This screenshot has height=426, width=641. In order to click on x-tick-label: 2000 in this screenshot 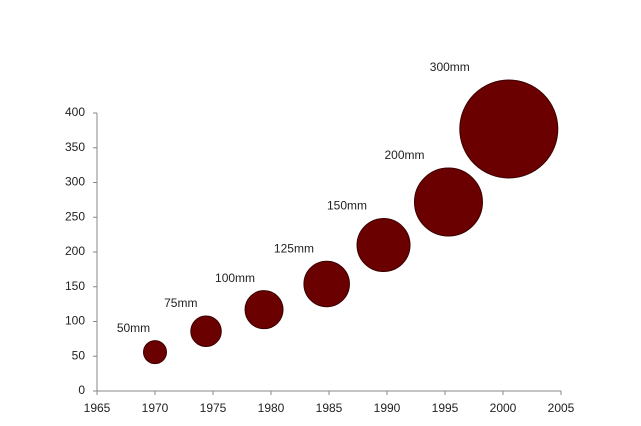, I will do `click(503, 408)`.